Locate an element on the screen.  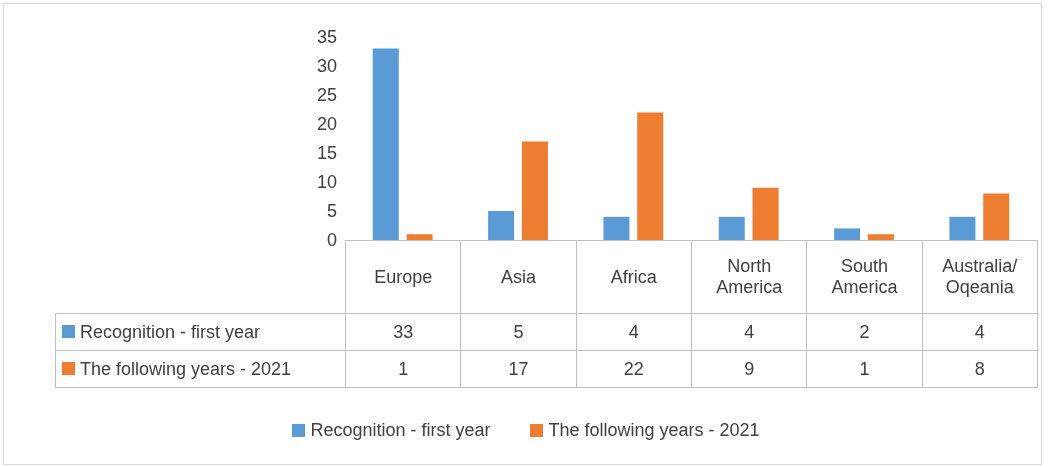
legend-label: Recognition - first year is located at coordinates (200, 332).